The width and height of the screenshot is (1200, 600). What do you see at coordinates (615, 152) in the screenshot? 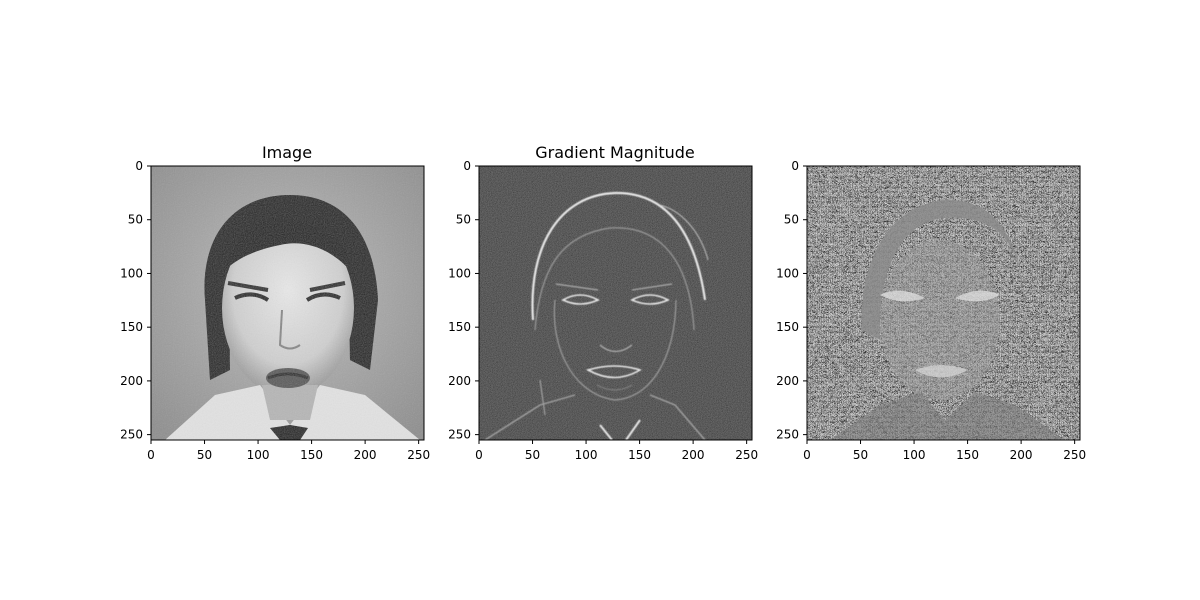
I see `panel-title: Gradient Magnitude` at bounding box center [615, 152].